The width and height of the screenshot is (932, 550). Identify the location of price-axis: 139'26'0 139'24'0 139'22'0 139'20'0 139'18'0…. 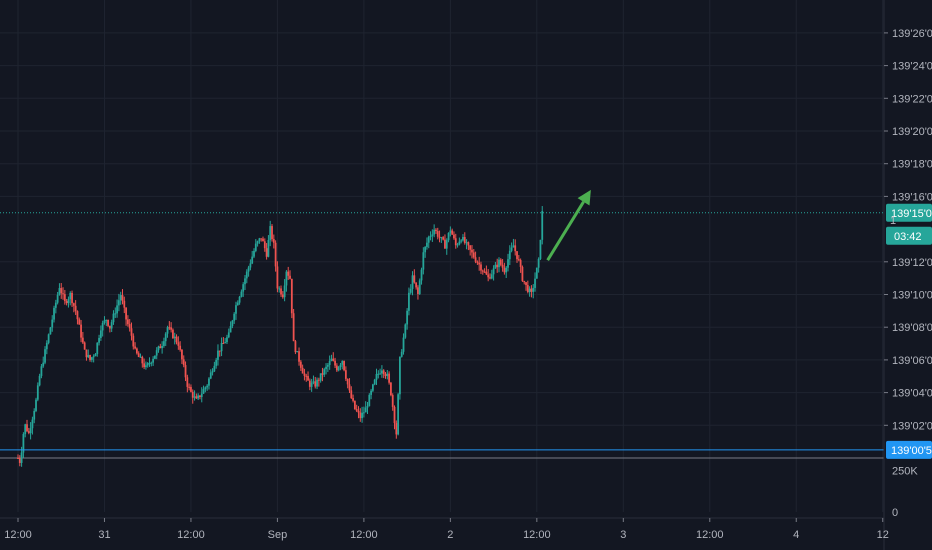
(907, 275).